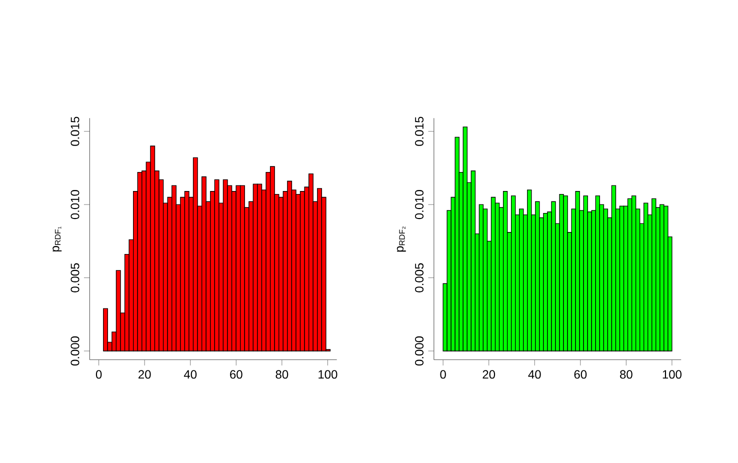 The height and width of the screenshot is (463, 738). Describe the element at coordinates (57, 239) in the screenshot. I see `y-axis-title: p$_{RDF₁}$` at that location.